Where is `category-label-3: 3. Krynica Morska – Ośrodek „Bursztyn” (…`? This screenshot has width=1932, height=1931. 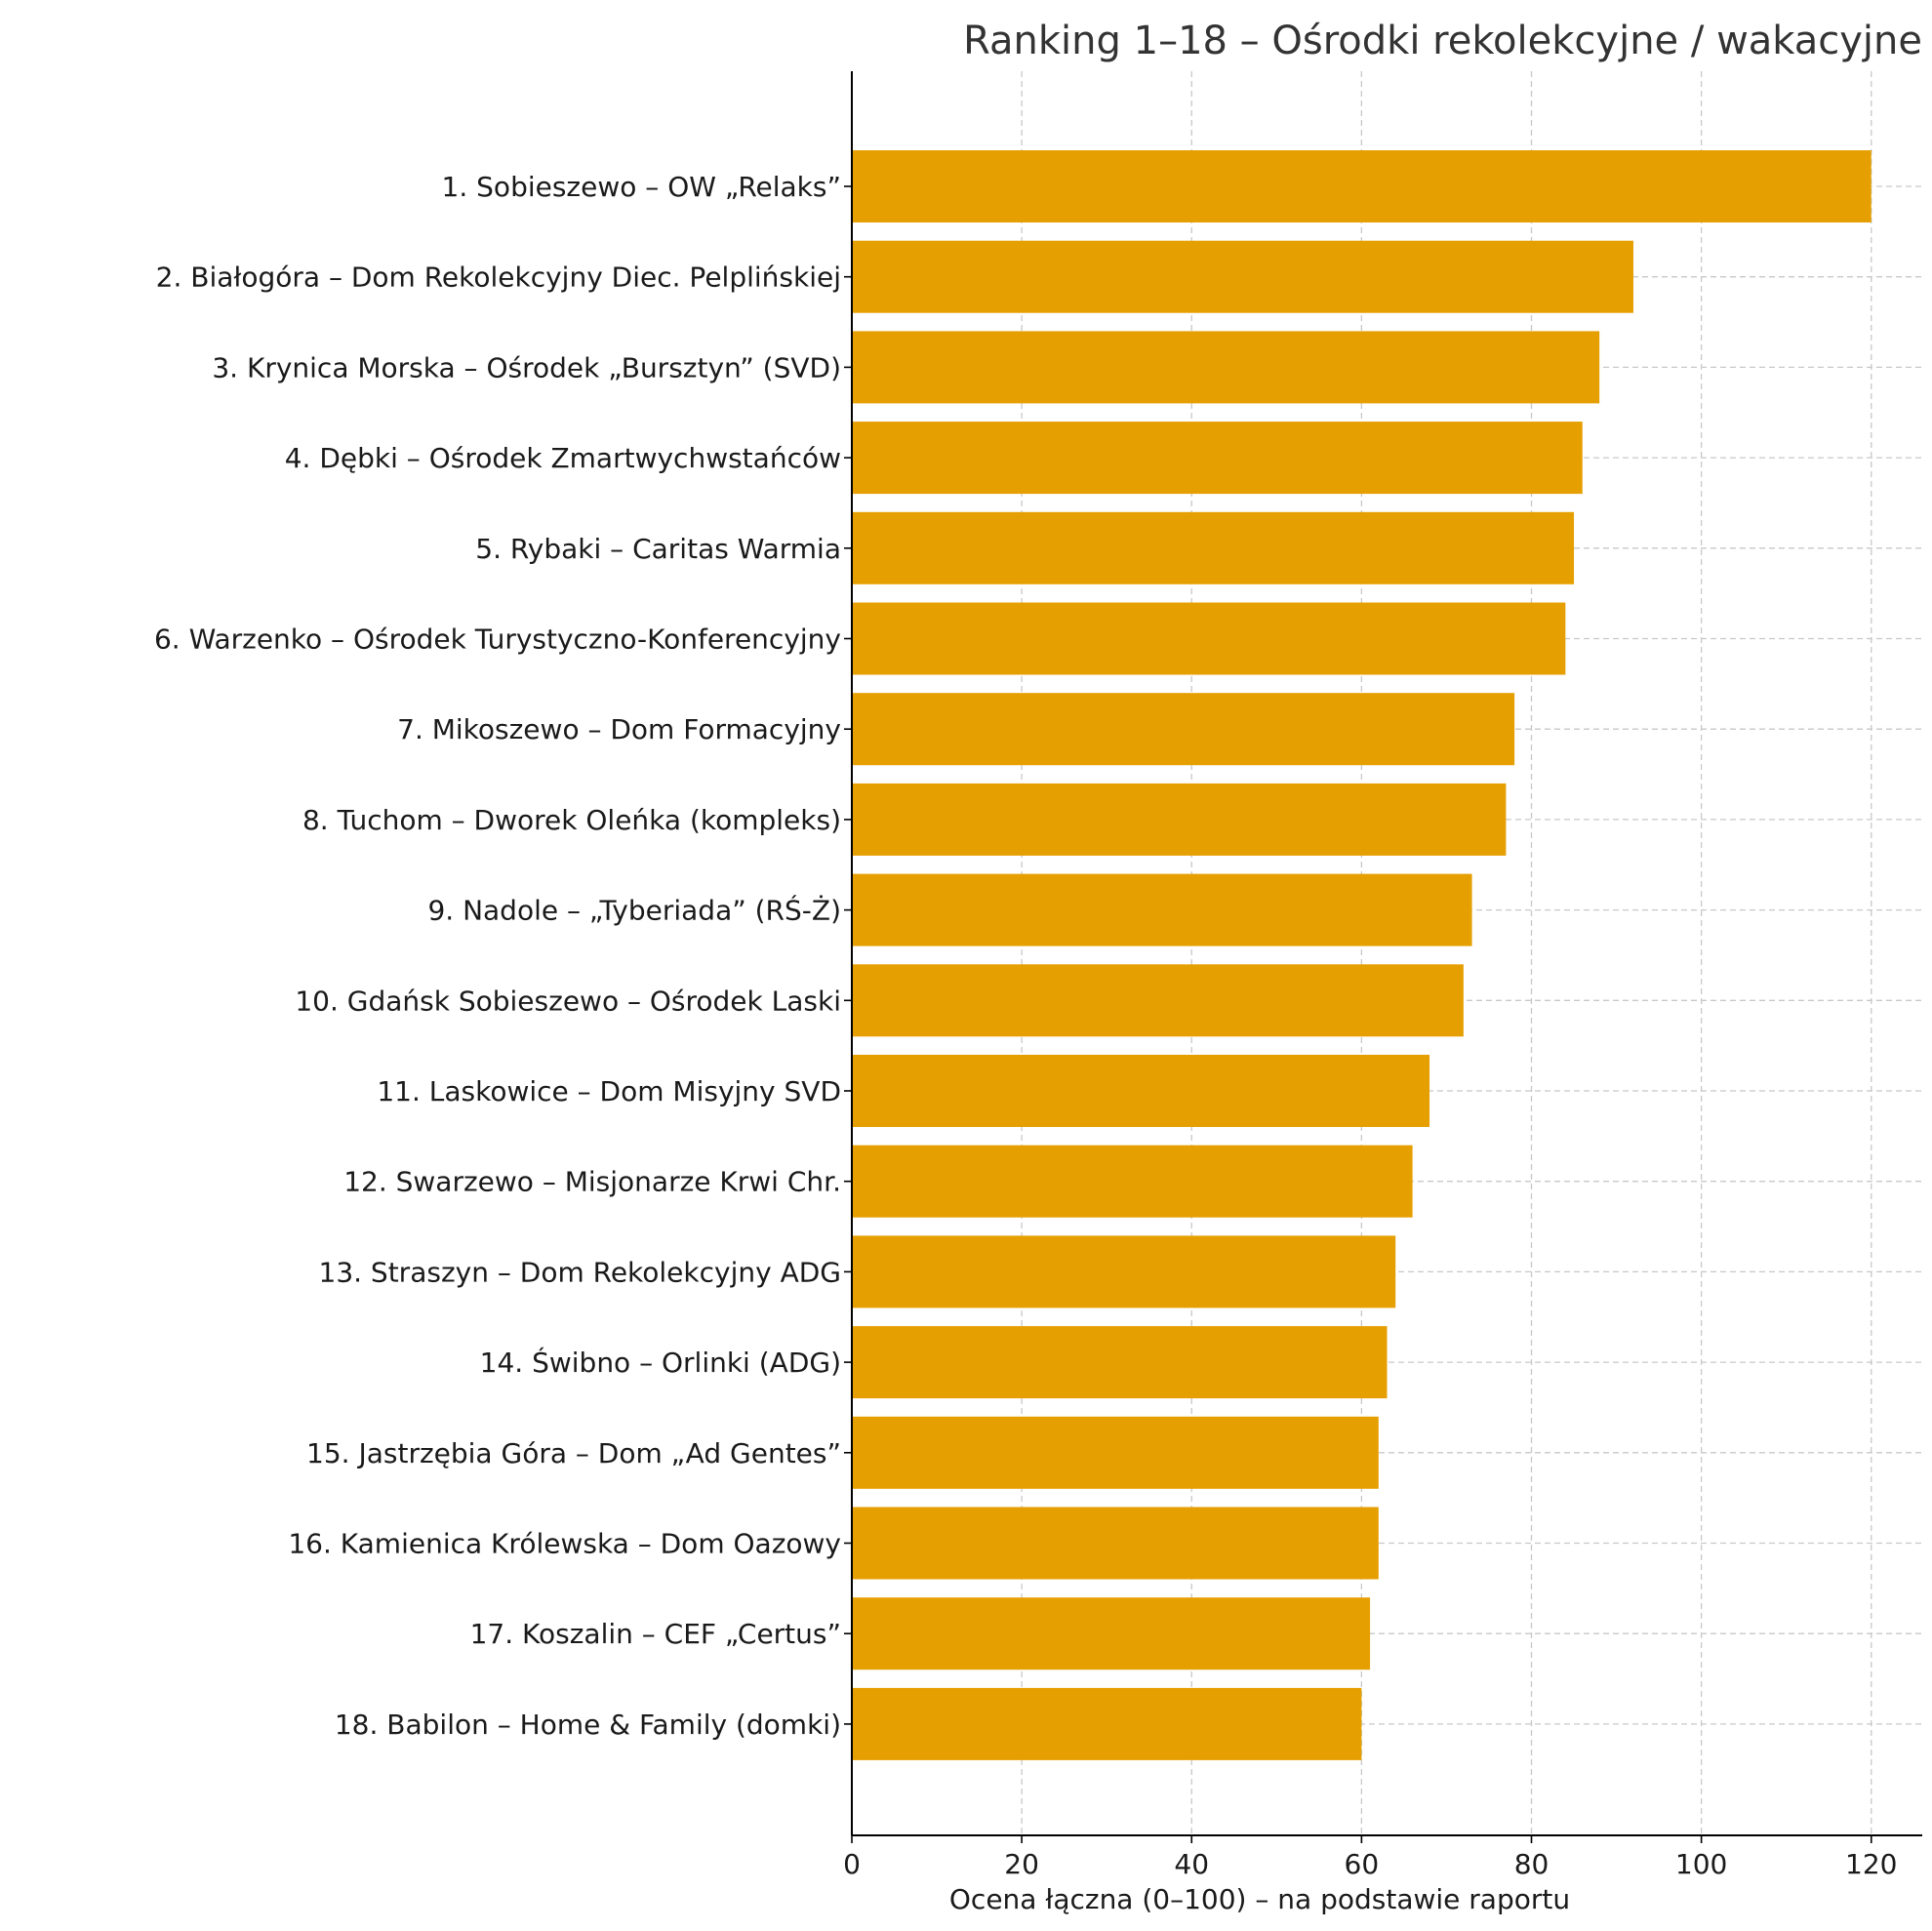 category-label-3: 3. Krynica Morska – Ośrodek „Bursztyn” (… is located at coordinates (526, 367).